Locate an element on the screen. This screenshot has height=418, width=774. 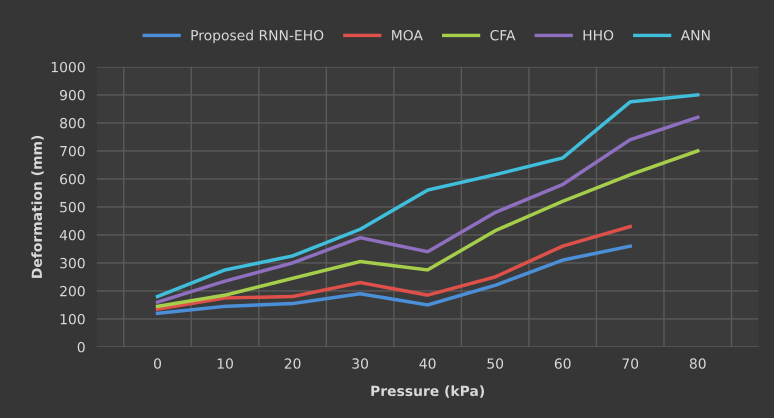
x-tick-label: 0 is located at coordinates (158, 363).